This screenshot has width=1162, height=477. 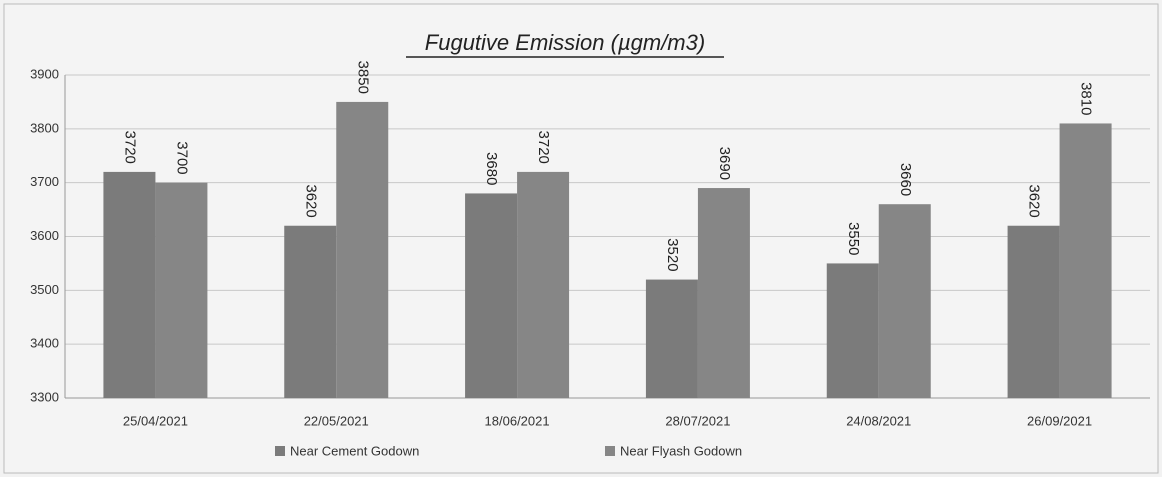 I want to click on y-tick-label: 3900, so click(x=44, y=73).